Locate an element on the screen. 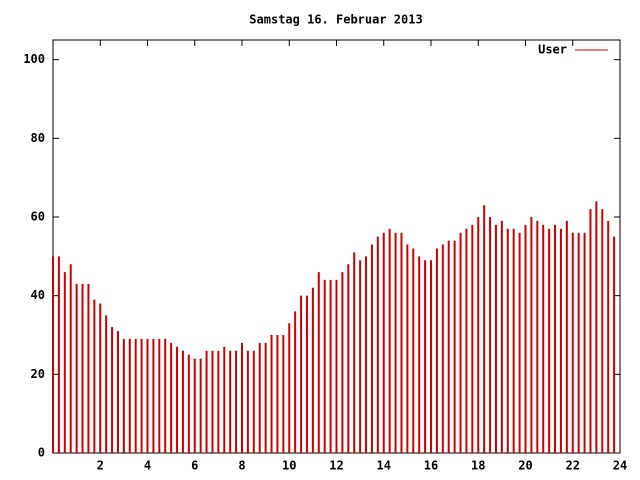  y-tick-label: 0 is located at coordinates (41, 453).